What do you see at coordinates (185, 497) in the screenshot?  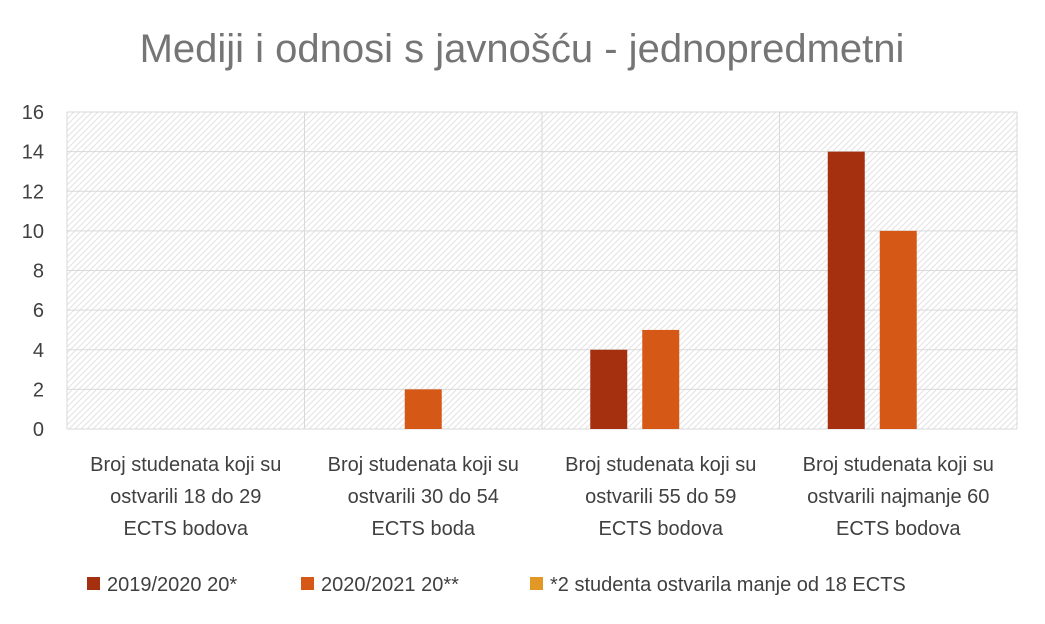 I see `x-category-label: ostvarili 18 do 29` at bounding box center [185, 497].